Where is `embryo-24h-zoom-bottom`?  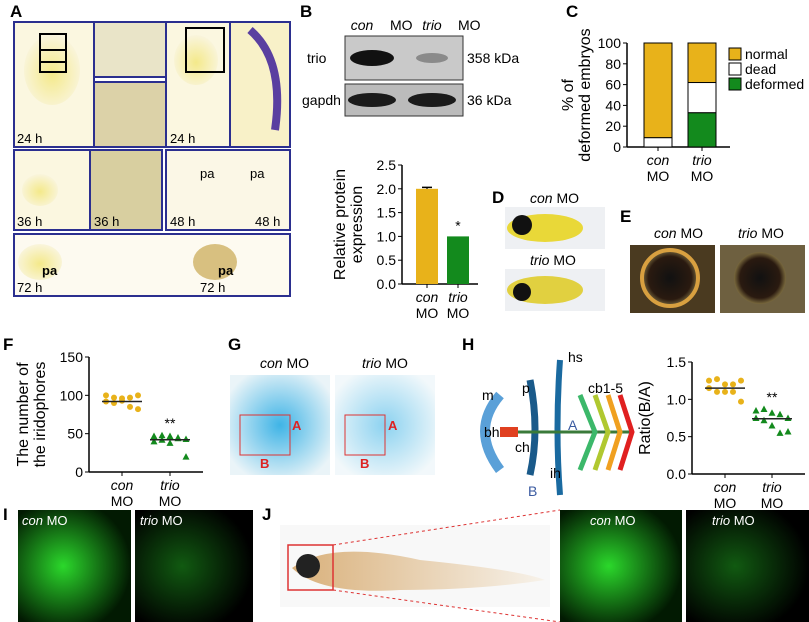
embryo-24h-zoom-bottom is located at coordinates (130, 114).